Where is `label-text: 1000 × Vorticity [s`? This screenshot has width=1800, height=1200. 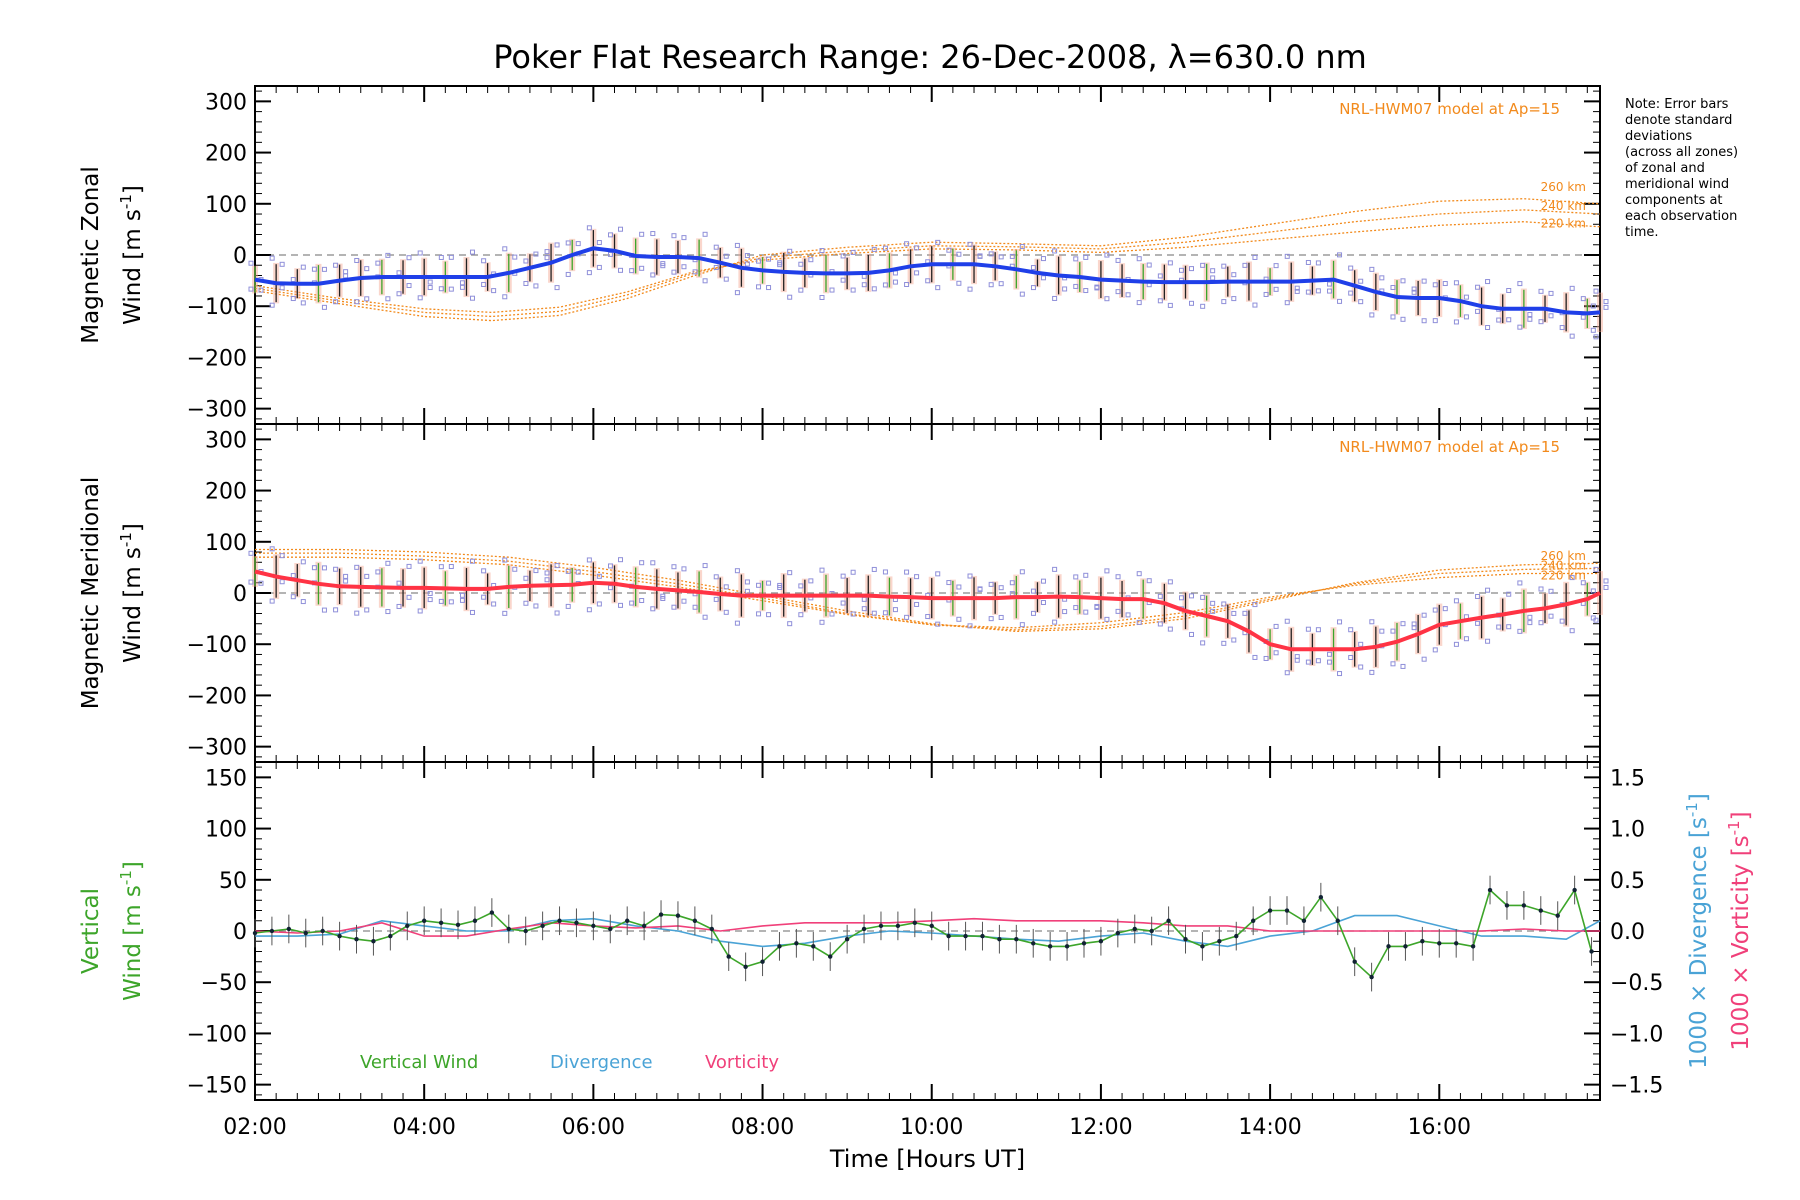 label-text: 1000 × Vorticity [s is located at coordinates (1741, 942).